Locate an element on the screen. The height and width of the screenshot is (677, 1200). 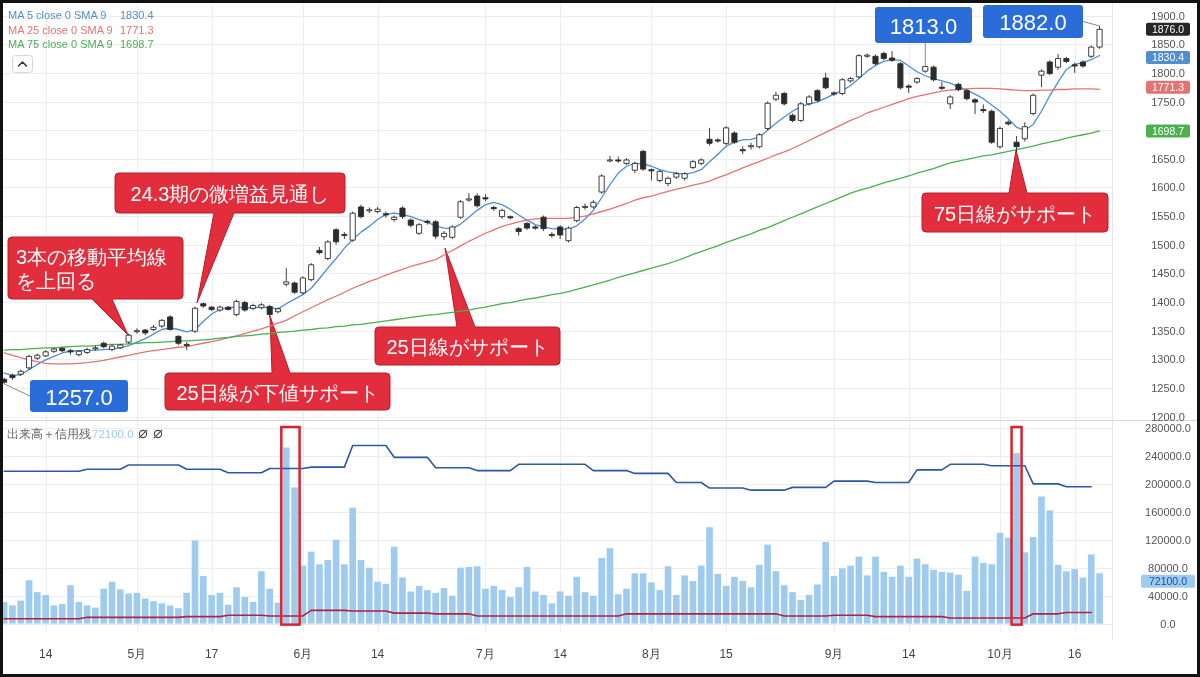
y-tick-label: 280000.0 is located at coordinates (1168, 427).